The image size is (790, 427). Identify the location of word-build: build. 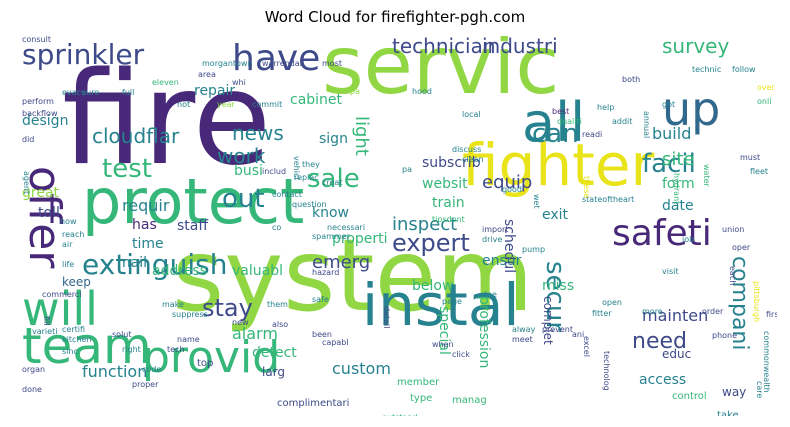
(672, 133).